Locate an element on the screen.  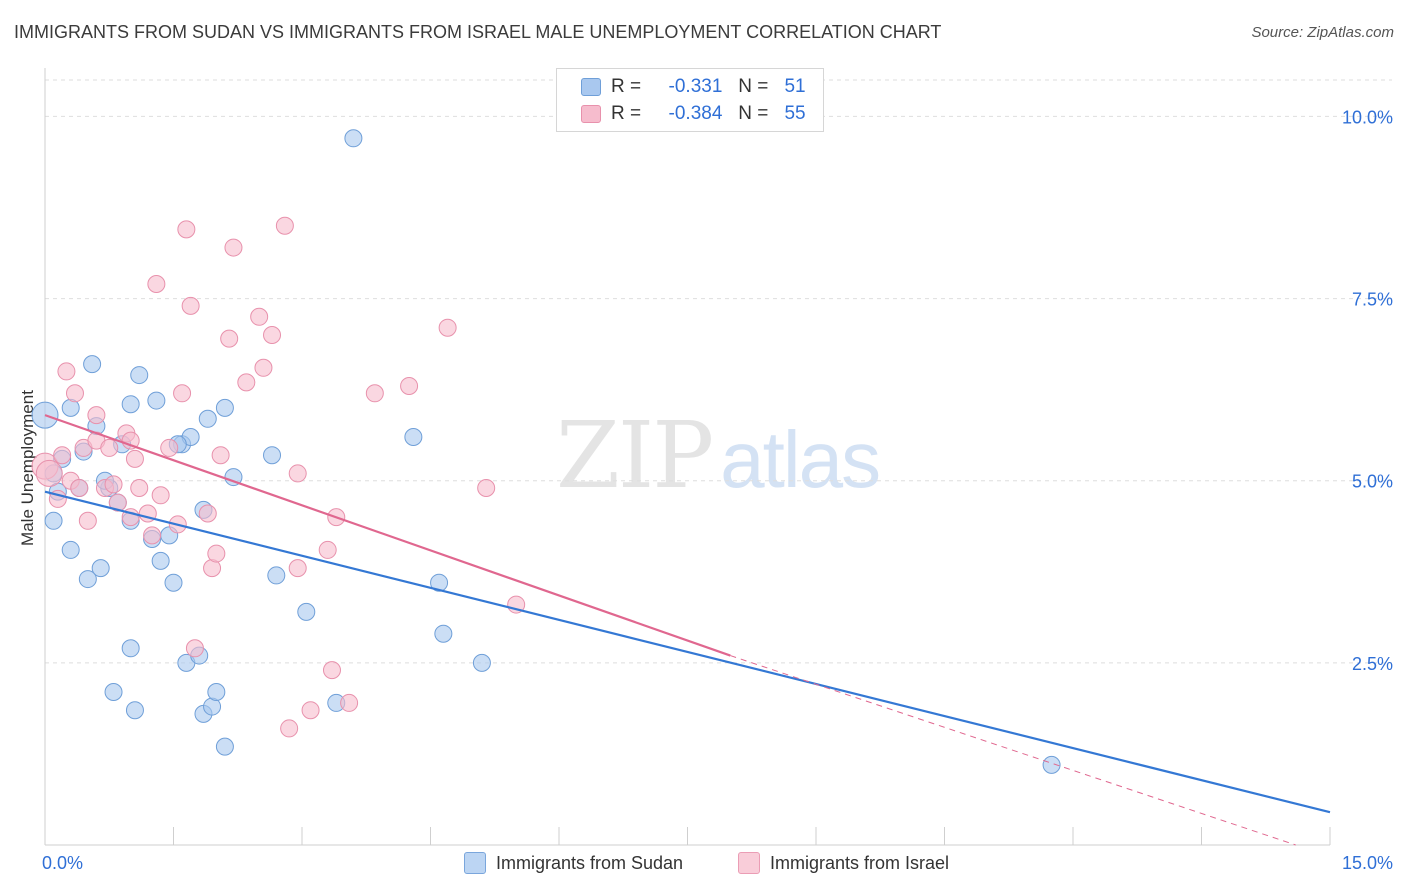
sudan-legend-label: Immigrants from Sudan is located at coordinates (590, 862).